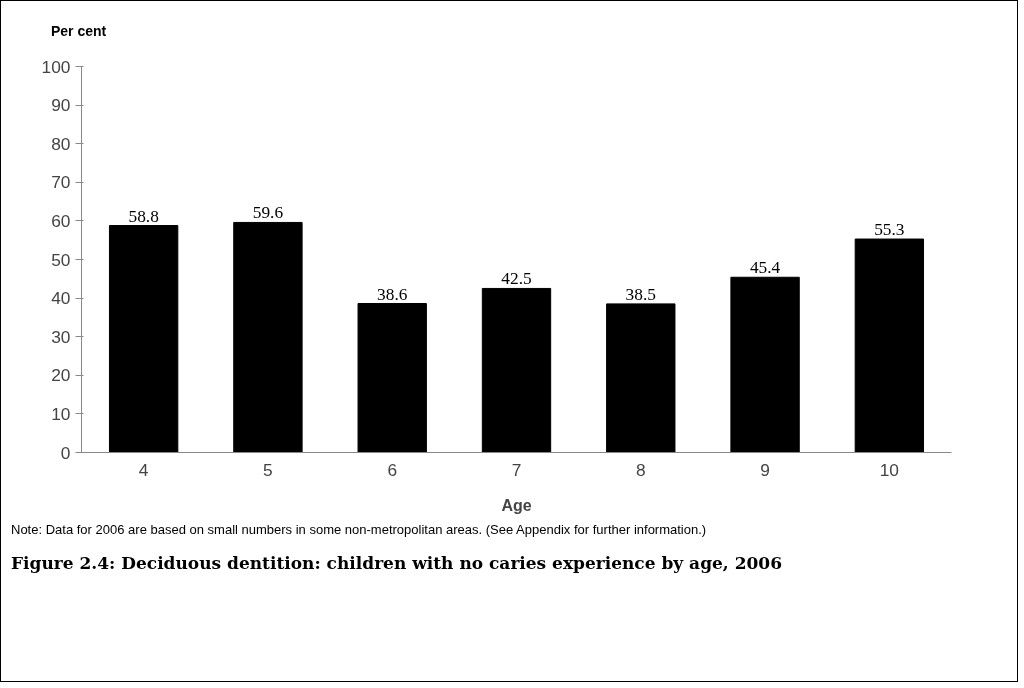 The image size is (1024, 688). Describe the element at coordinates (61, 413) in the screenshot. I see `y-tick-label: 10` at that location.